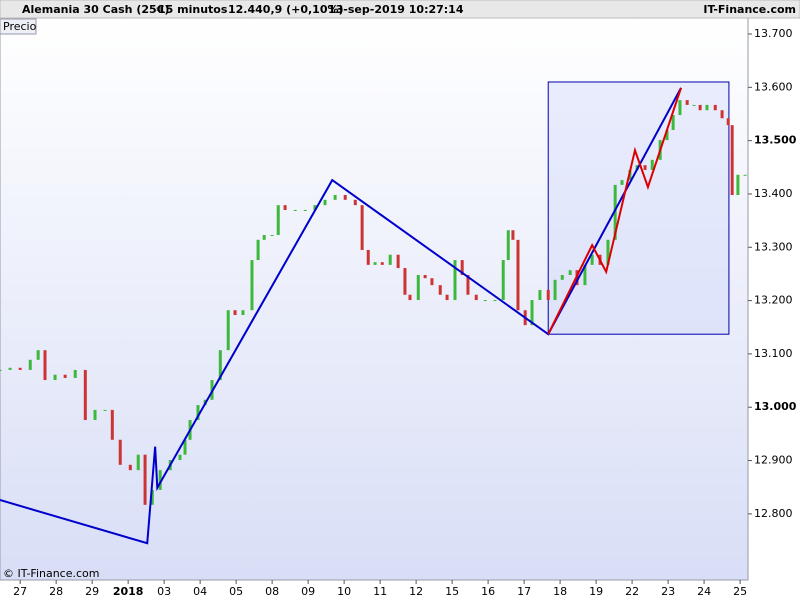 This screenshot has width=800, height=604. Describe the element at coordinates (380, 591) in the screenshot. I see `x-tick-label: 11` at that location.